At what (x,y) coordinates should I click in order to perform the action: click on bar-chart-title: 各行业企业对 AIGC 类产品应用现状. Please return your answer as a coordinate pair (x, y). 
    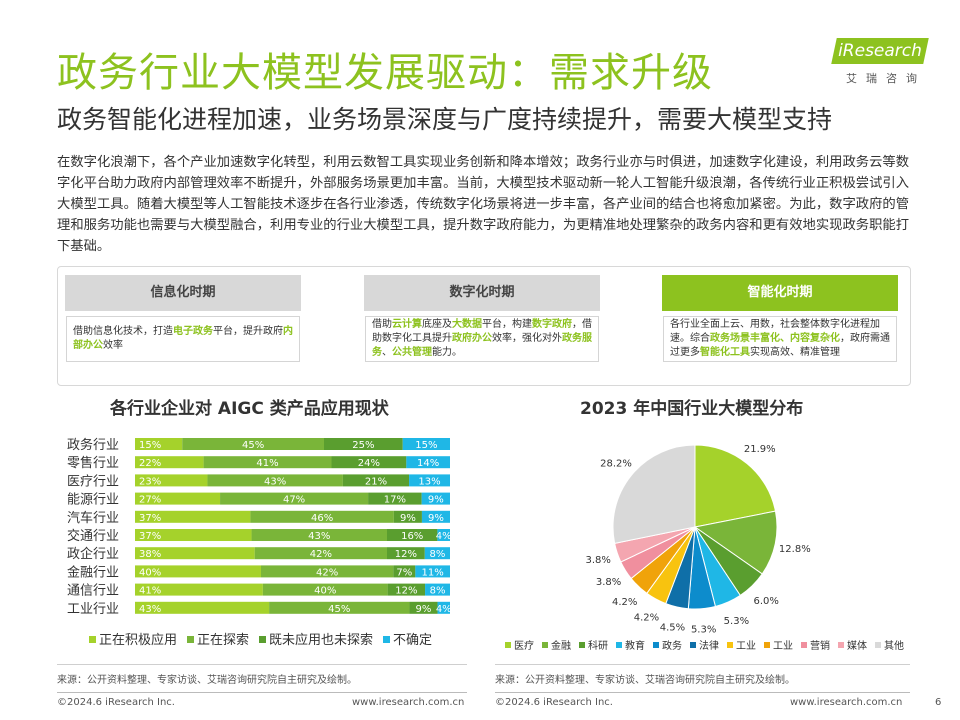
    Looking at the image, I should click on (249, 409).